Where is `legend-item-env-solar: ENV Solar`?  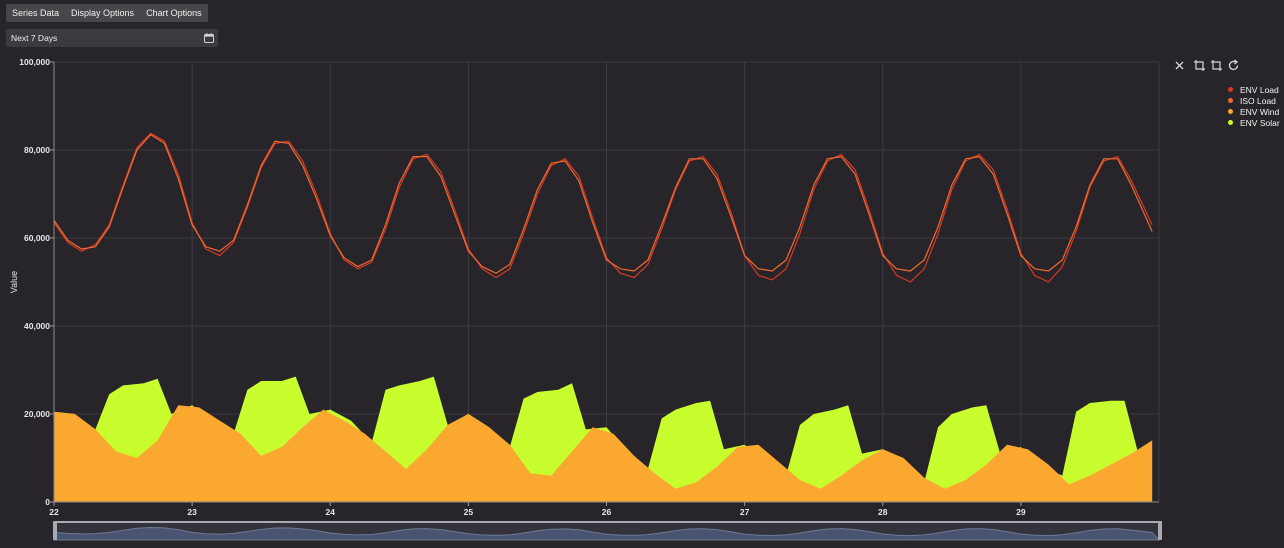 legend-item-env-solar: ENV Solar is located at coordinates (1254, 122).